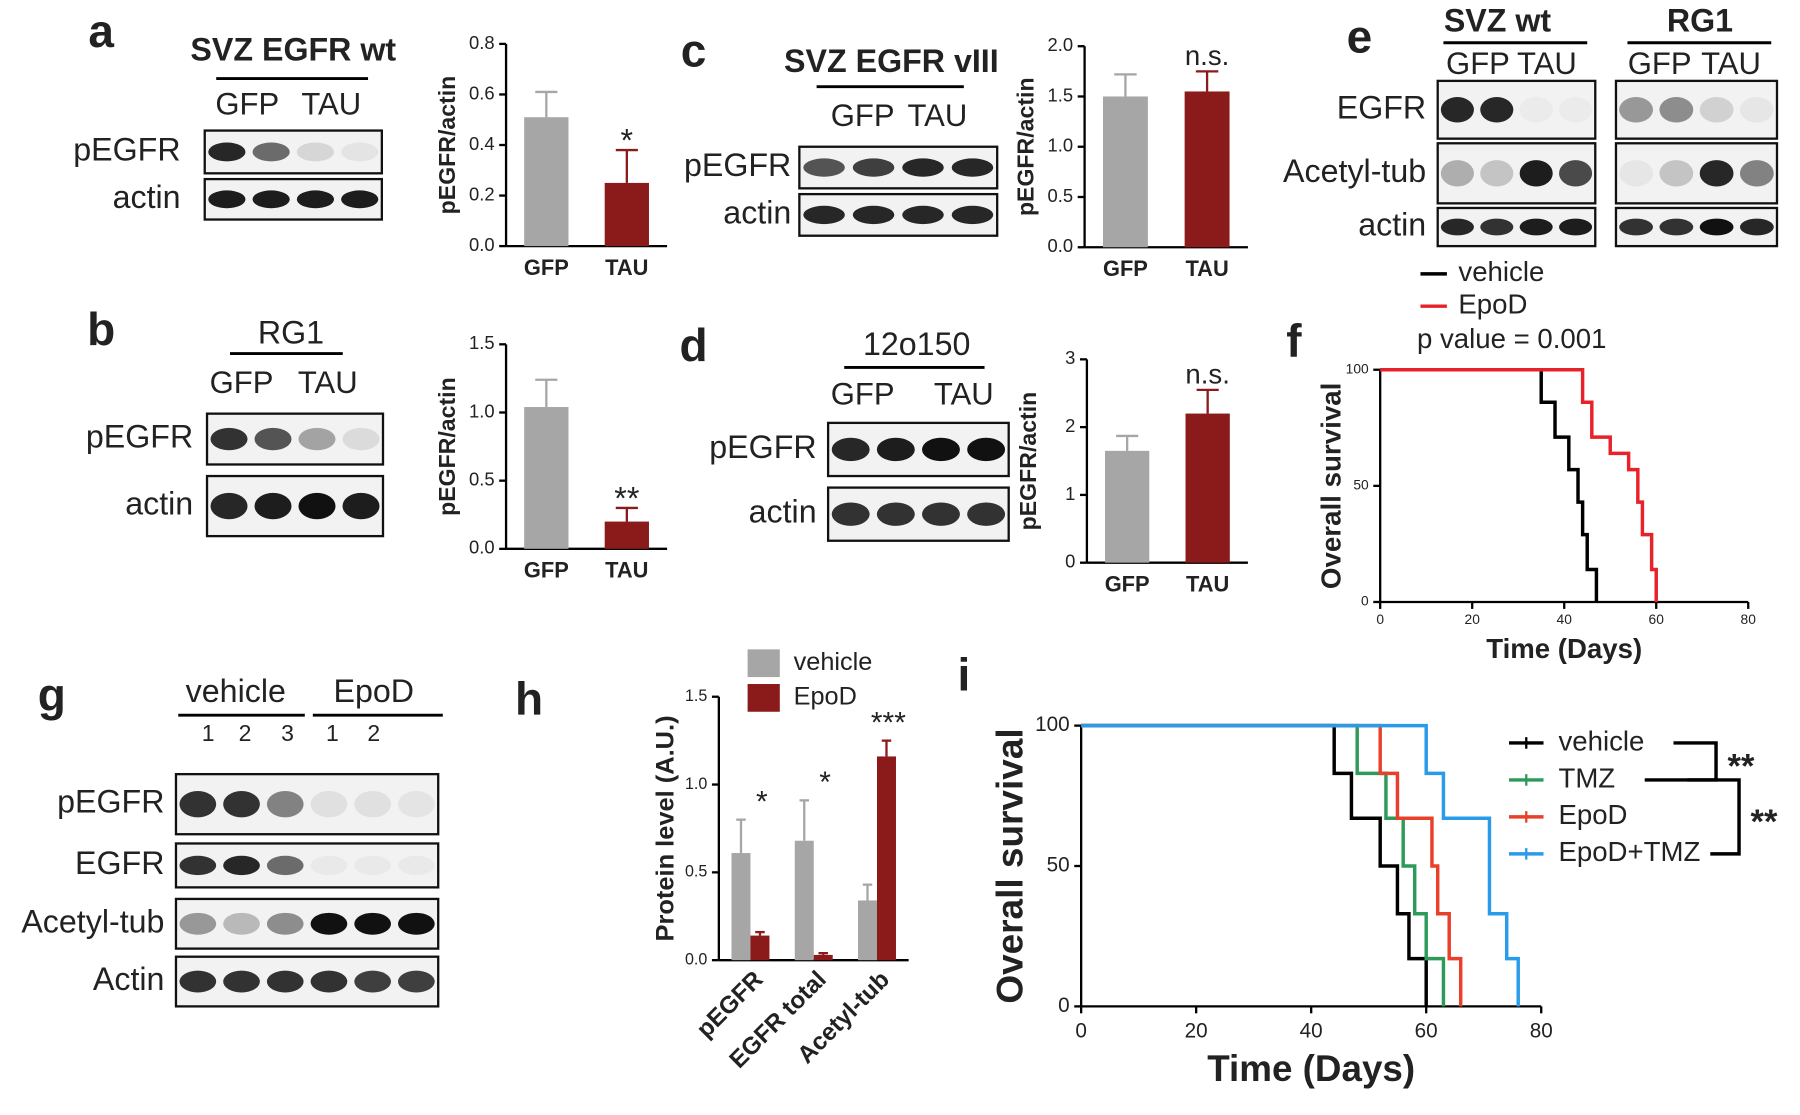 This screenshot has width=1800, height=1115. Describe the element at coordinates (1700, 21) in the screenshot. I see `blot-title: RG1` at that location.